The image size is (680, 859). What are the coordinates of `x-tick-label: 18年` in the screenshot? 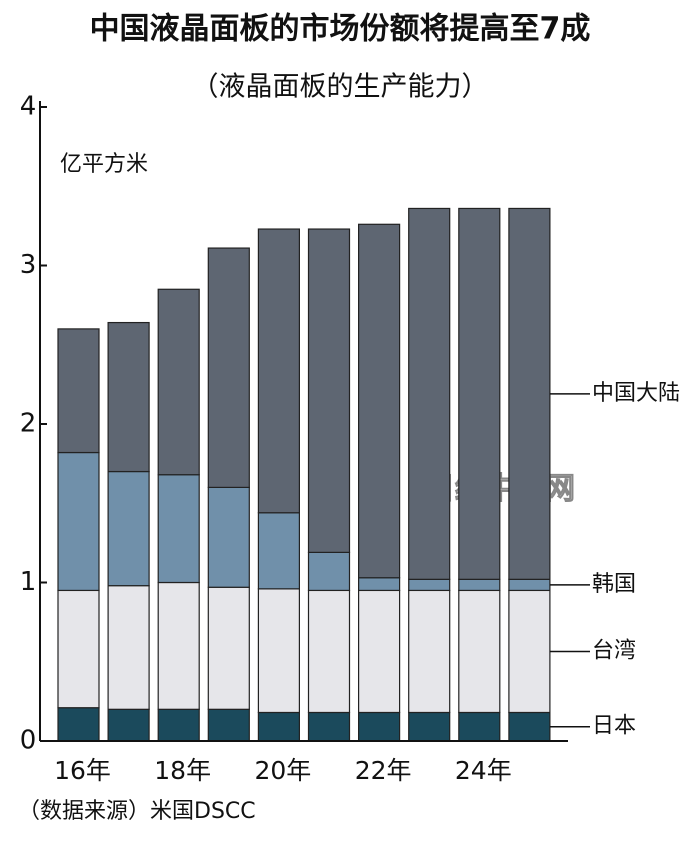 It's located at (182, 770).